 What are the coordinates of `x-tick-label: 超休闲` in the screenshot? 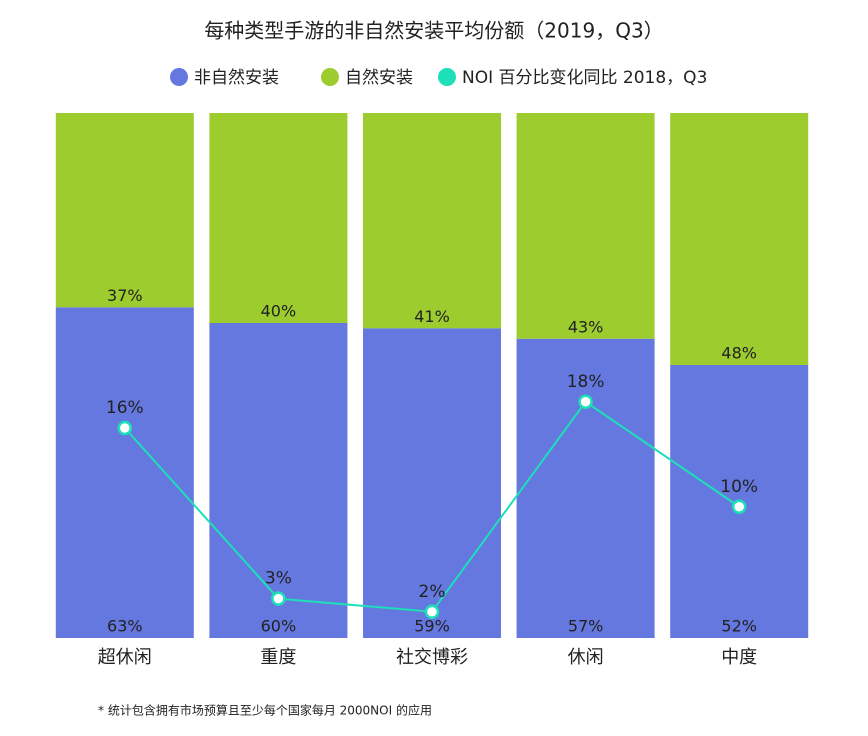 It's located at (125, 657).